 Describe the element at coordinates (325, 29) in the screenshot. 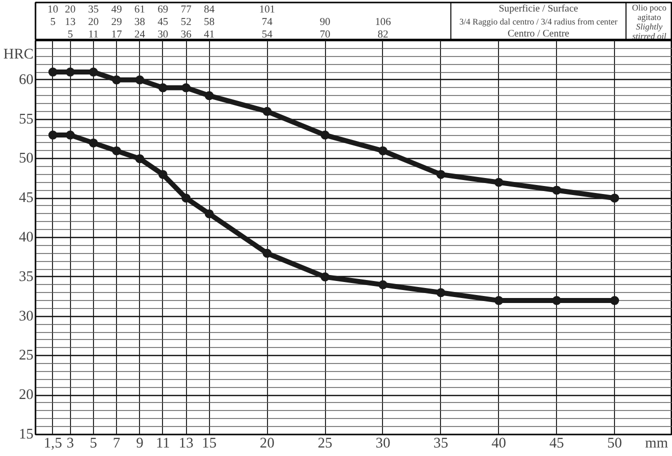

I see `annotation: 90 70` at that location.